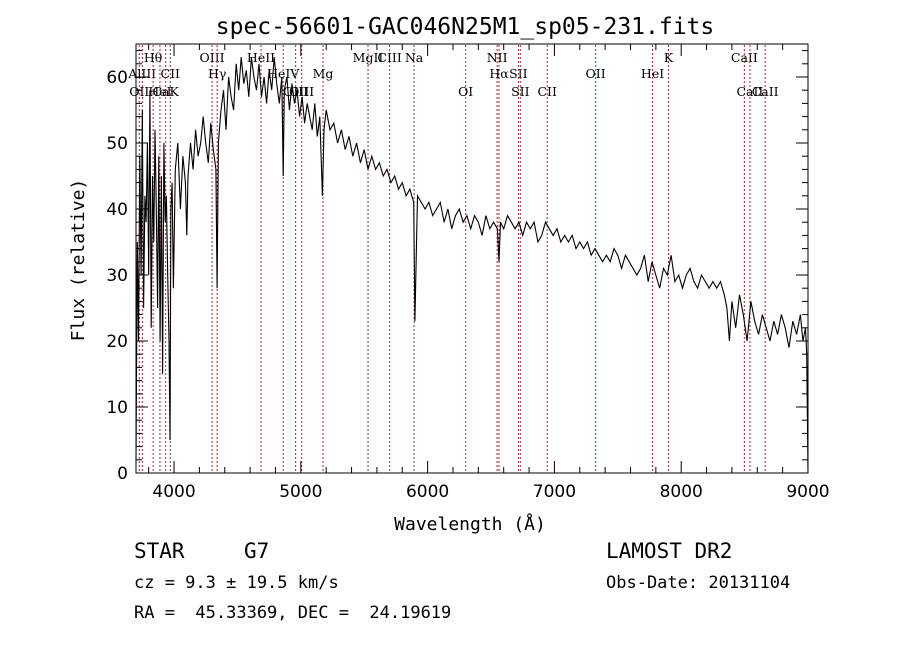 Image resolution: width=900 pixels, height=649 pixels. What do you see at coordinates (78, 260) in the screenshot?
I see `y-axis-label: Flux (relative)` at bounding box center [78, 260].